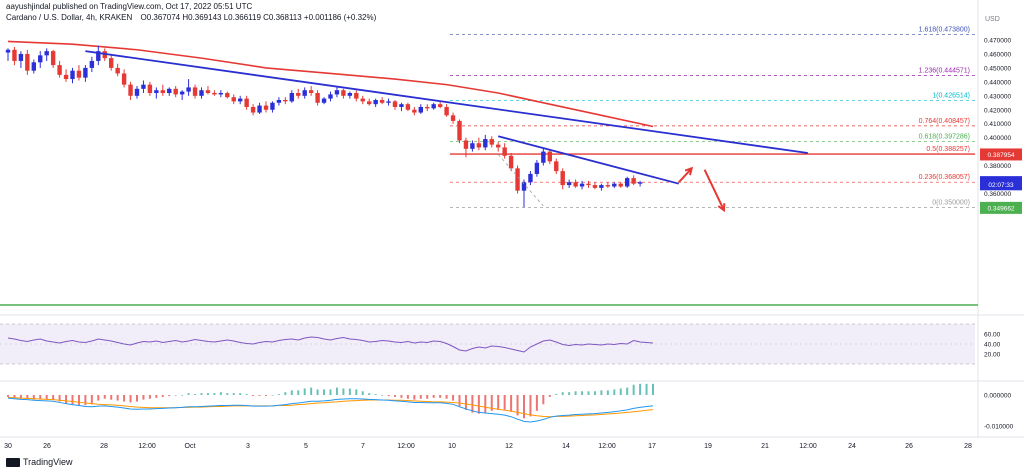  What do you see at coordinates (588, 160) in the screenshot?
I see `trendline` at bounding box center [588, 160].